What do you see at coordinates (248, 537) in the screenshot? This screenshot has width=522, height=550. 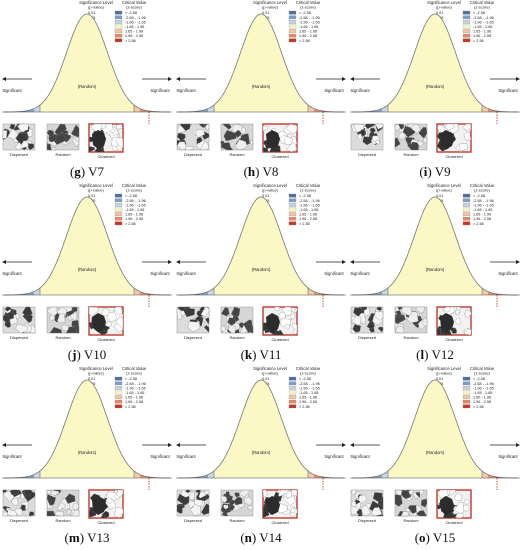 I see `panel-letter: n` at bounding box center [248, 537].